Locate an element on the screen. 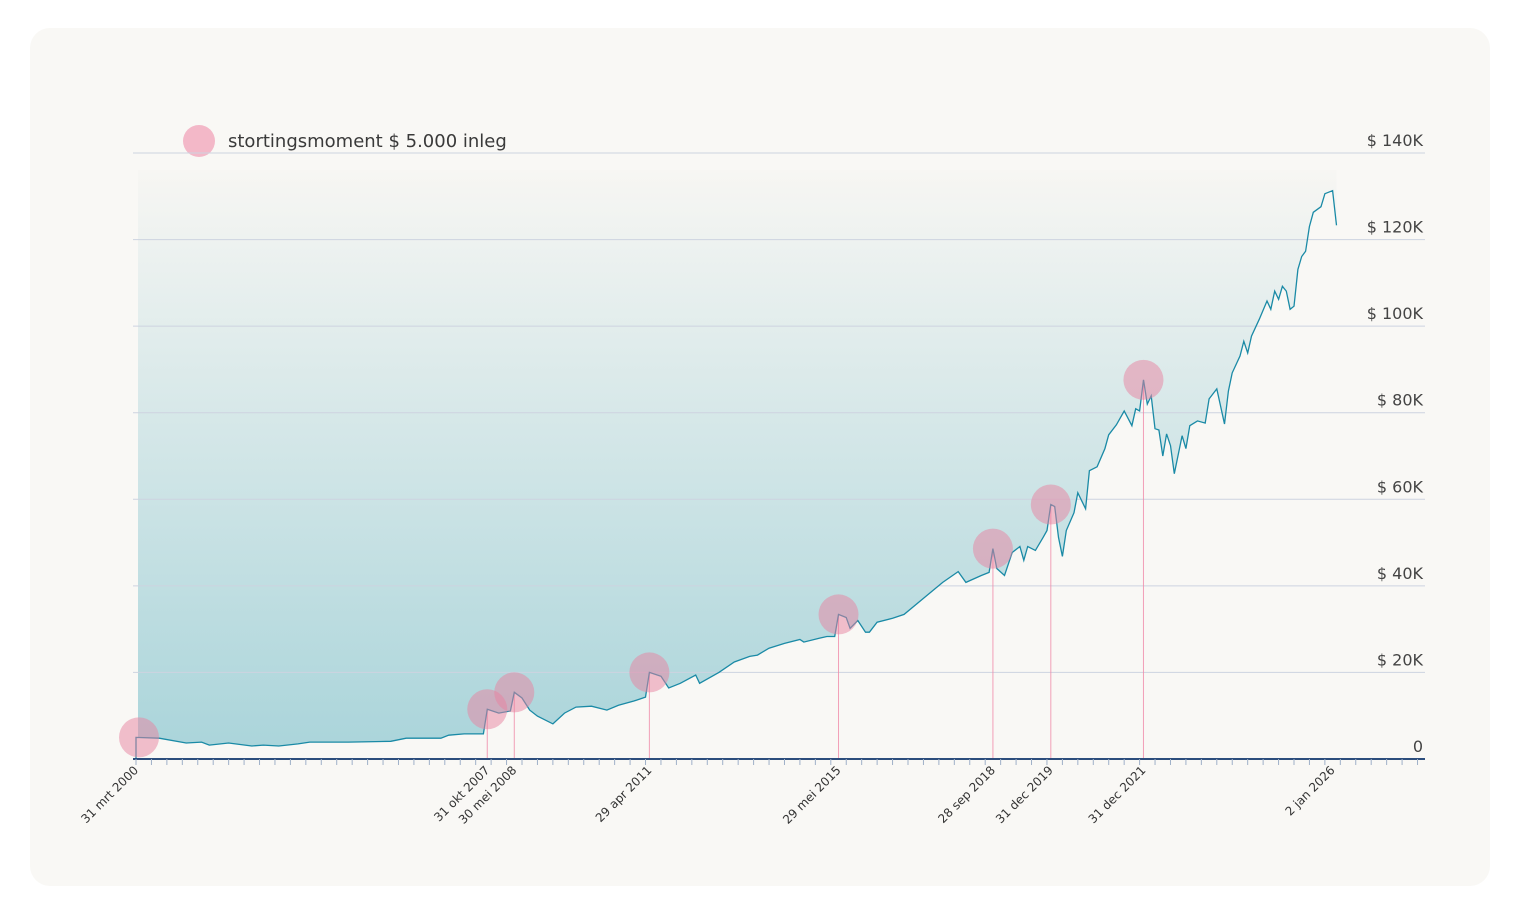 The image size is (1521, 915). x-tick-label: 29 mei 2015 is located at coordinates (812, 795).